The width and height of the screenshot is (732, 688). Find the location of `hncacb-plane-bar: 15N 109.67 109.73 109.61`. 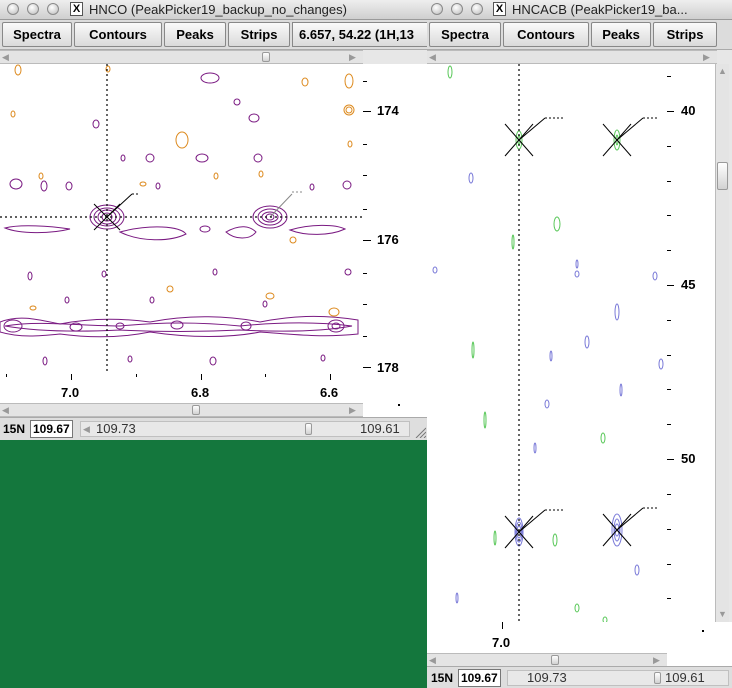

hncacb-plane-bar: 15N 109.67 109.73 109.61 is located at coordinates (579, 677).